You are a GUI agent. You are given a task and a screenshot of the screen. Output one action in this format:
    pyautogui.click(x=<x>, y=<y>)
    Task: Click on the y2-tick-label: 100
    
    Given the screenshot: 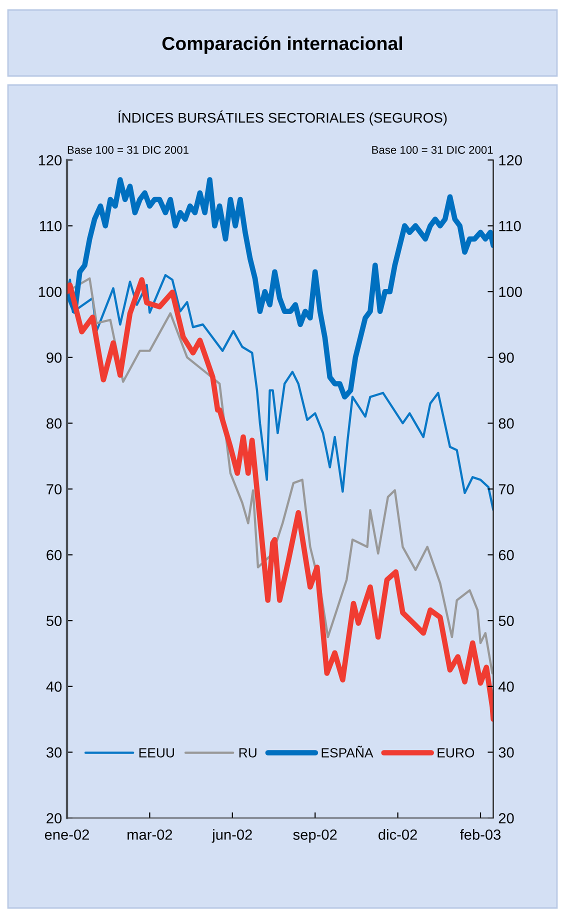 What is the action you would take?
    pyautogui.click(x=510, y=292)
    